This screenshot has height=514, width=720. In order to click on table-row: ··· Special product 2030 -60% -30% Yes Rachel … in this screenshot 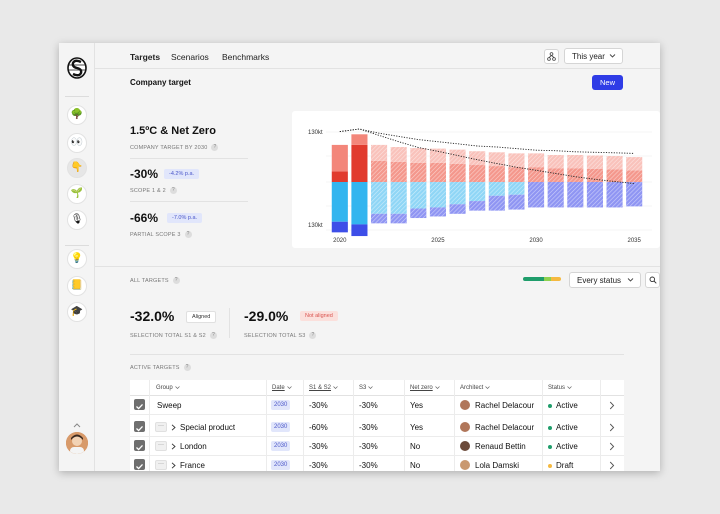, I will do `click(377, 427)`.